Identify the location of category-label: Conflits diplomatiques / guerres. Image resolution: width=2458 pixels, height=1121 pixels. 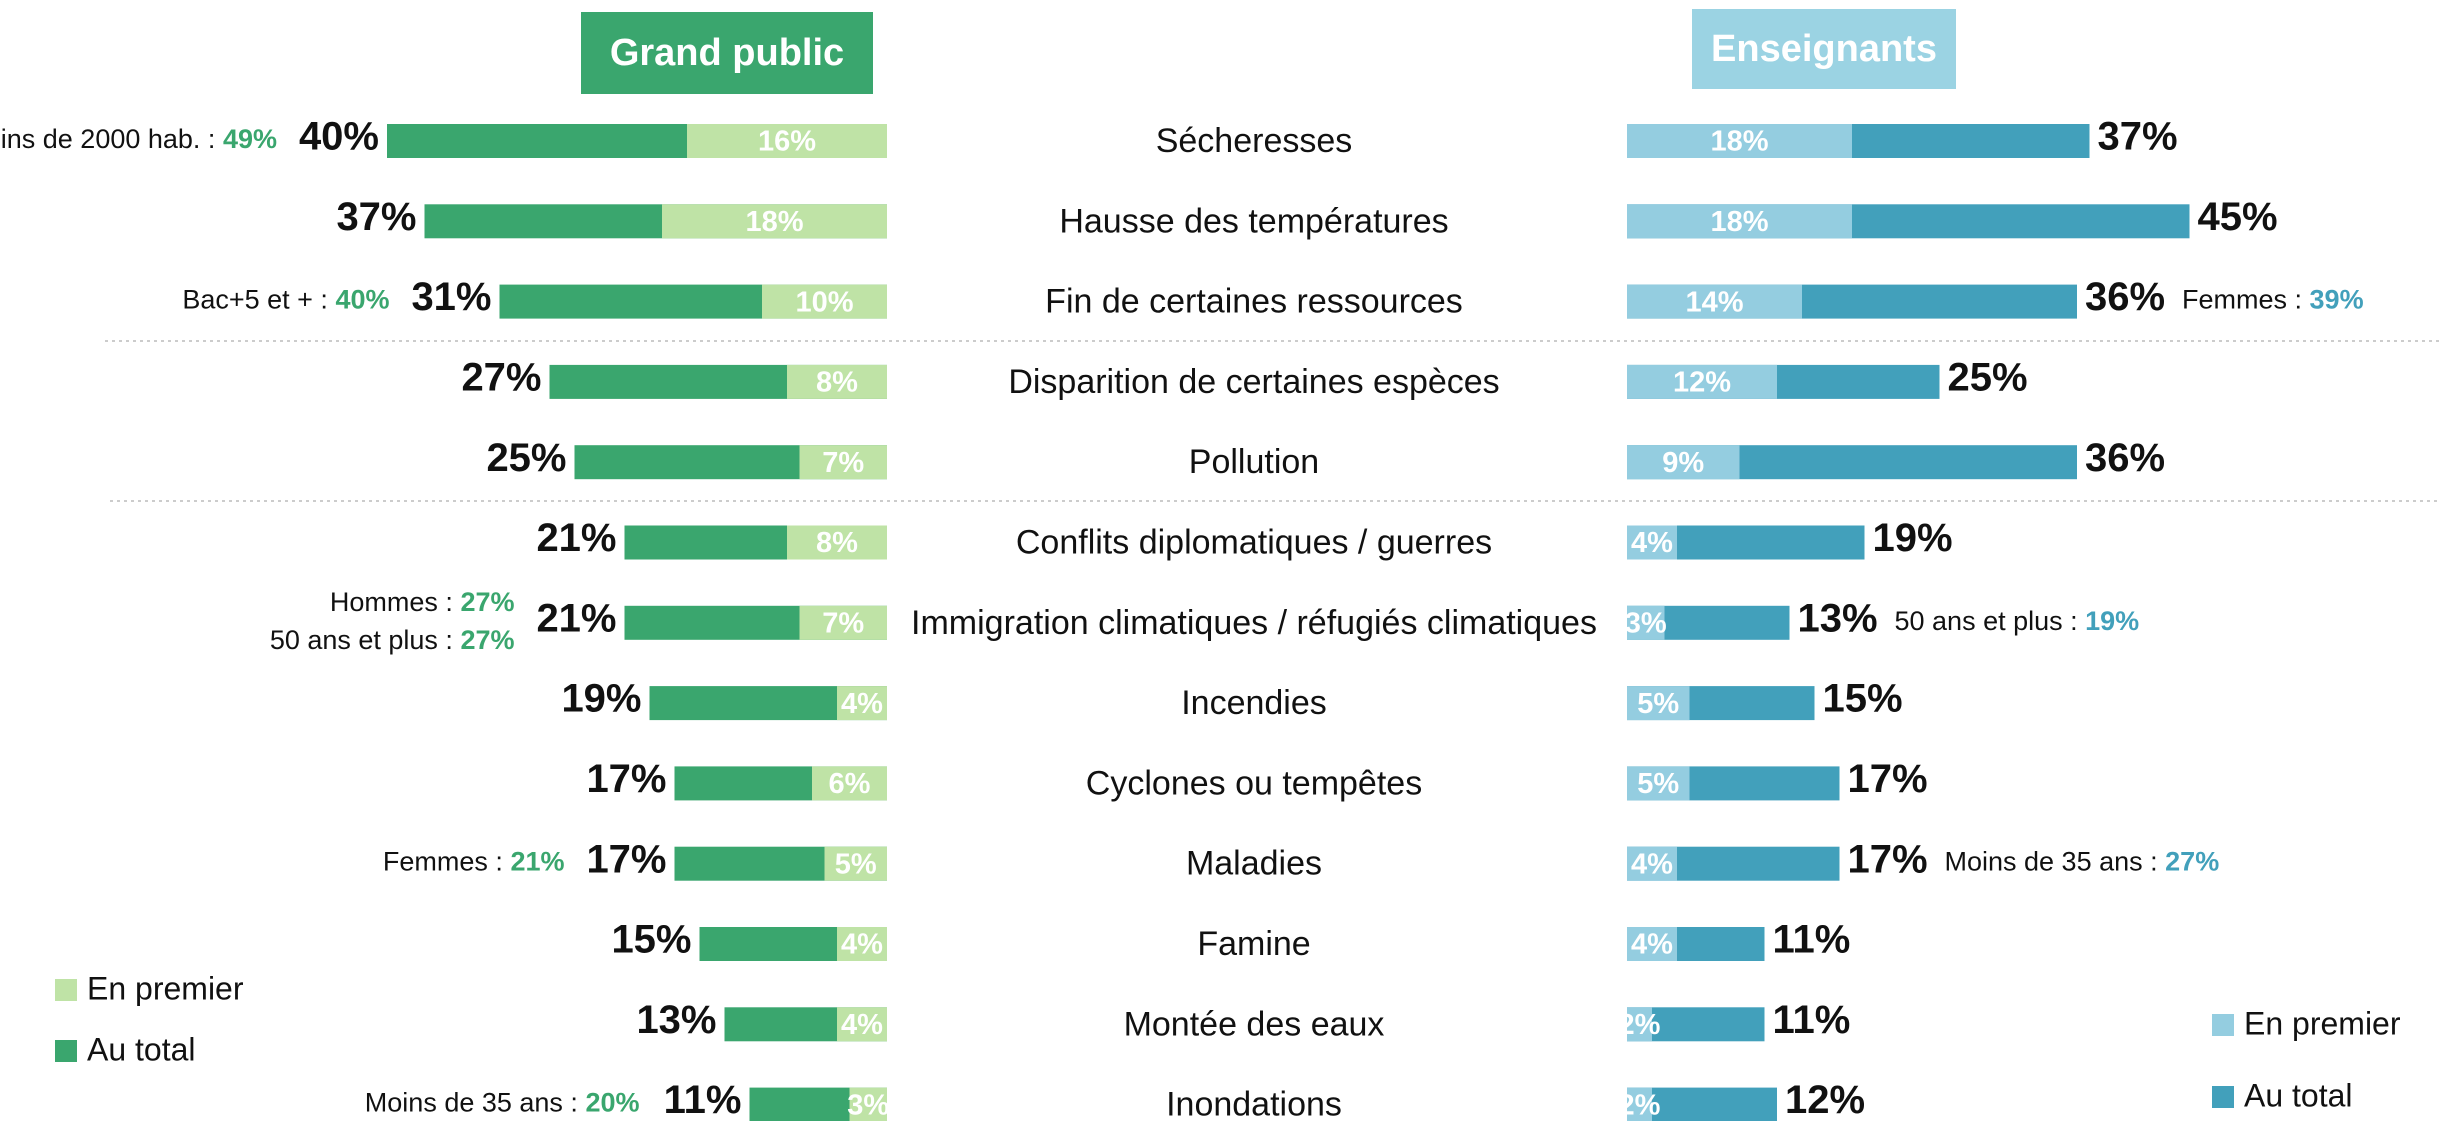
(1254, 542).